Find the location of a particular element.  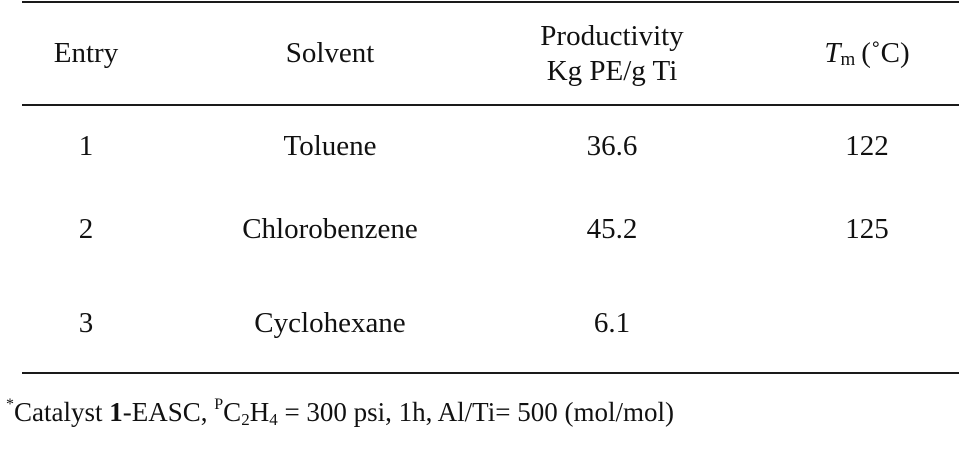

footnote-conditions: = 300 psi, 1h, Al/Ti= 500 (mol/mol) is located at coordinates (475, 412).